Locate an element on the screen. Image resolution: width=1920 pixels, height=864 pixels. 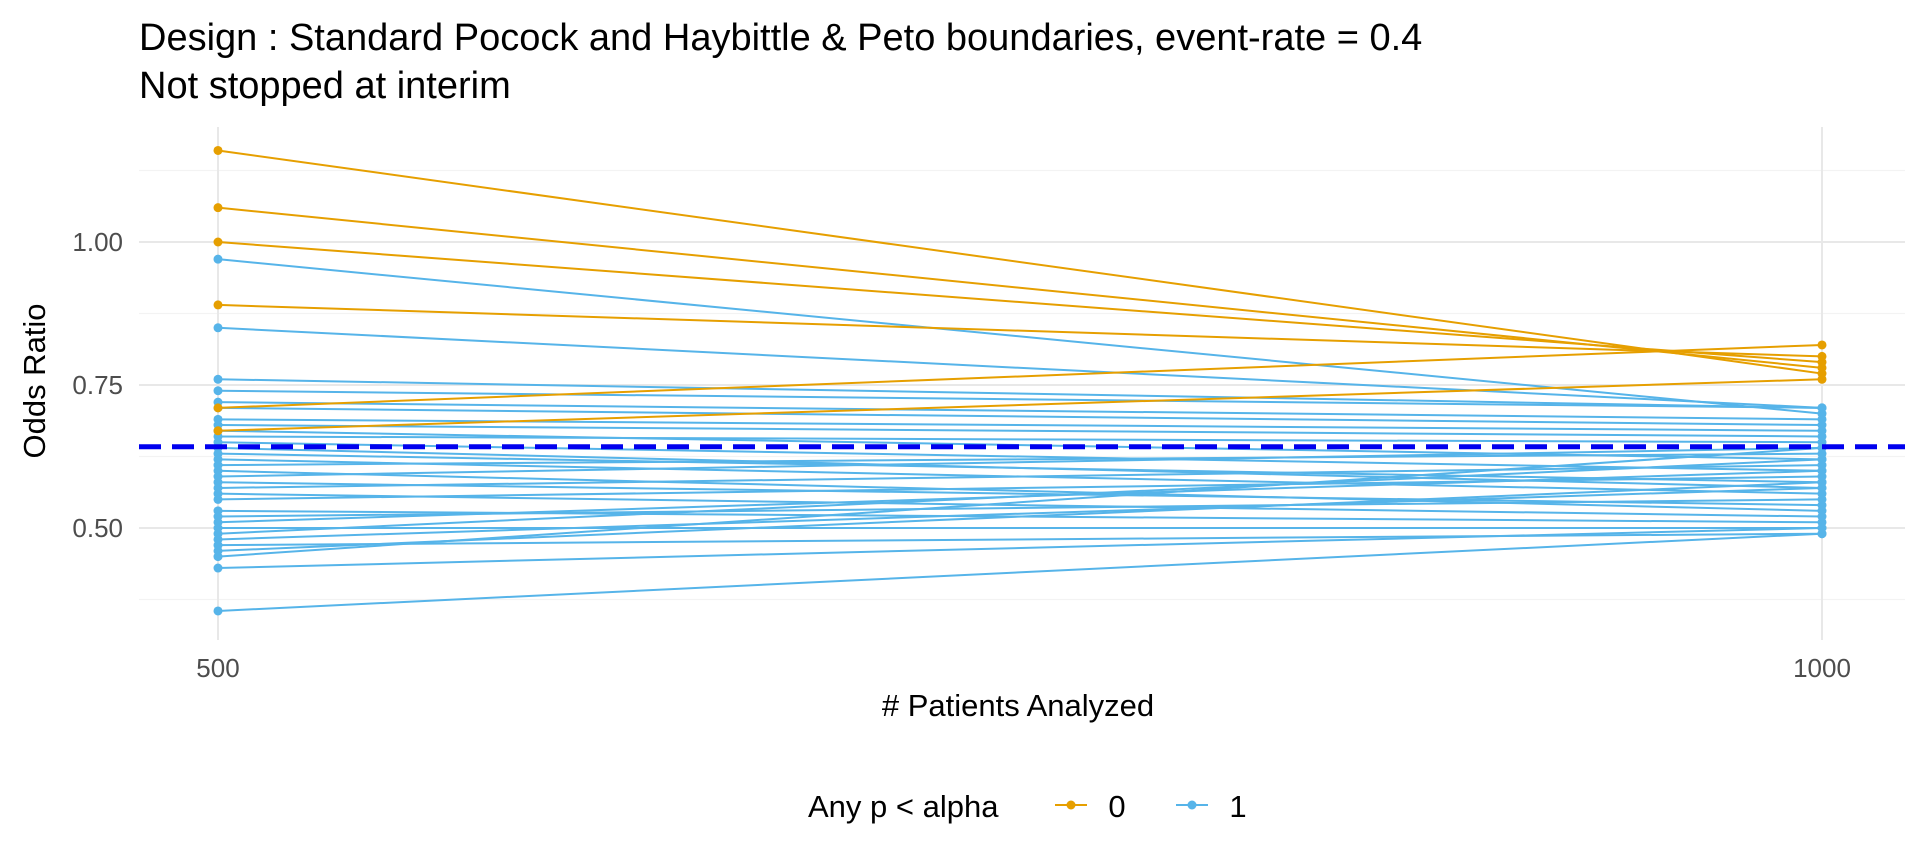
x-tick-label: 500 is located at coordinates (217, 668).